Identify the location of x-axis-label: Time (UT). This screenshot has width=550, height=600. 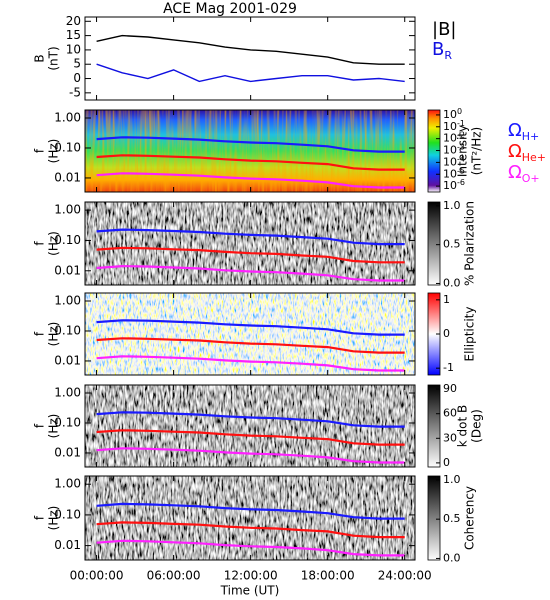
(250, 591).